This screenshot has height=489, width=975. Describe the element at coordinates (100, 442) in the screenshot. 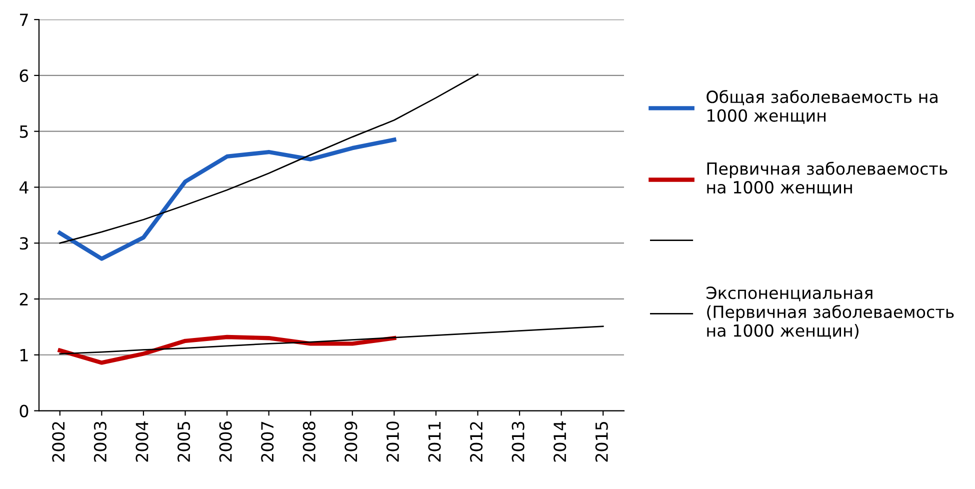

I see `x-tick-label: 2003` at that location.